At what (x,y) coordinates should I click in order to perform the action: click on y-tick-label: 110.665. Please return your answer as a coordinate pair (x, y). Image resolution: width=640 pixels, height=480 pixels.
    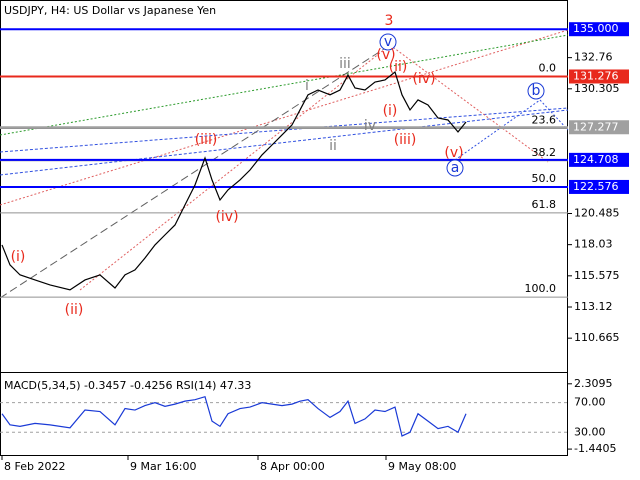
    Looking at the image, I should click on (597, 337).